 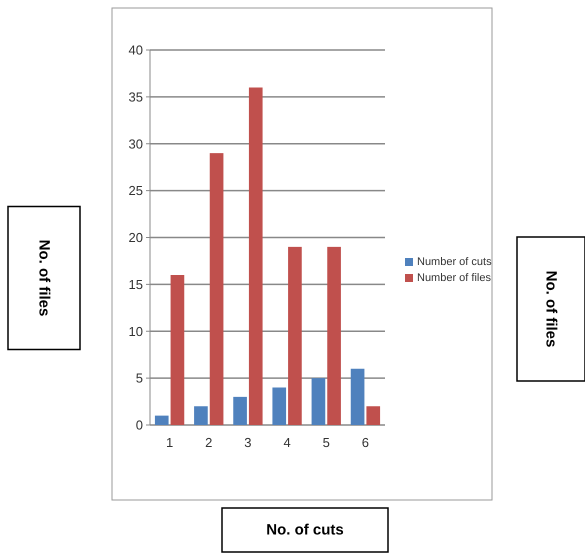 What do you see at coordinates (135, 144) in the screenshot?
I see `y-tick-label: 30` at bounding box center [135, 144].